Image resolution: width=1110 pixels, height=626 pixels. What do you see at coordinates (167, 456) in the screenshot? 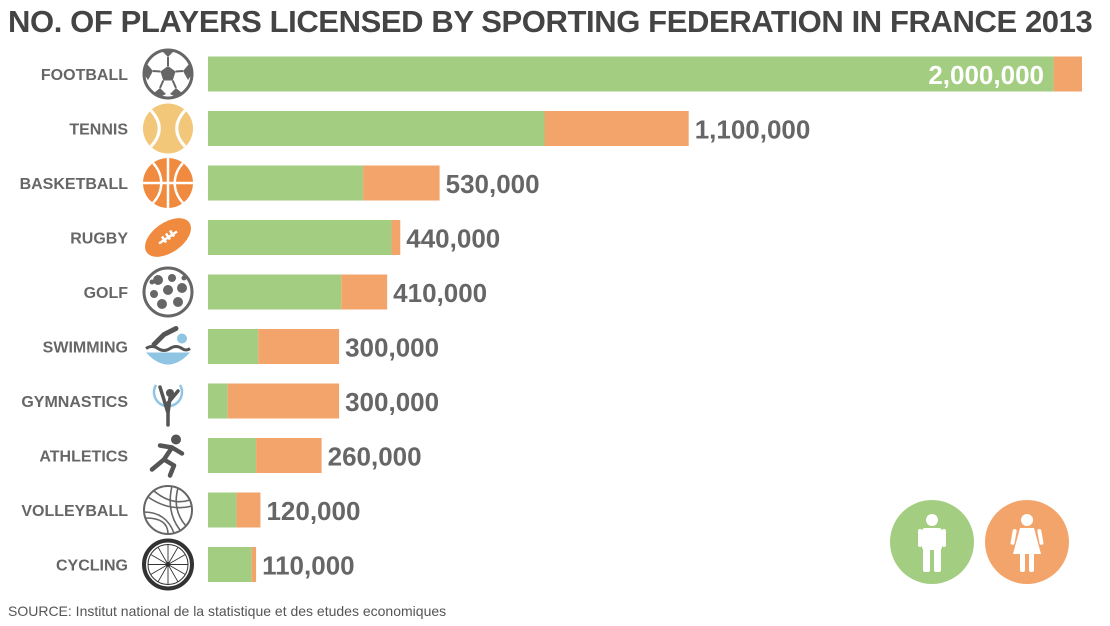
I see `runner-icon` at bounding box center [167, 456].